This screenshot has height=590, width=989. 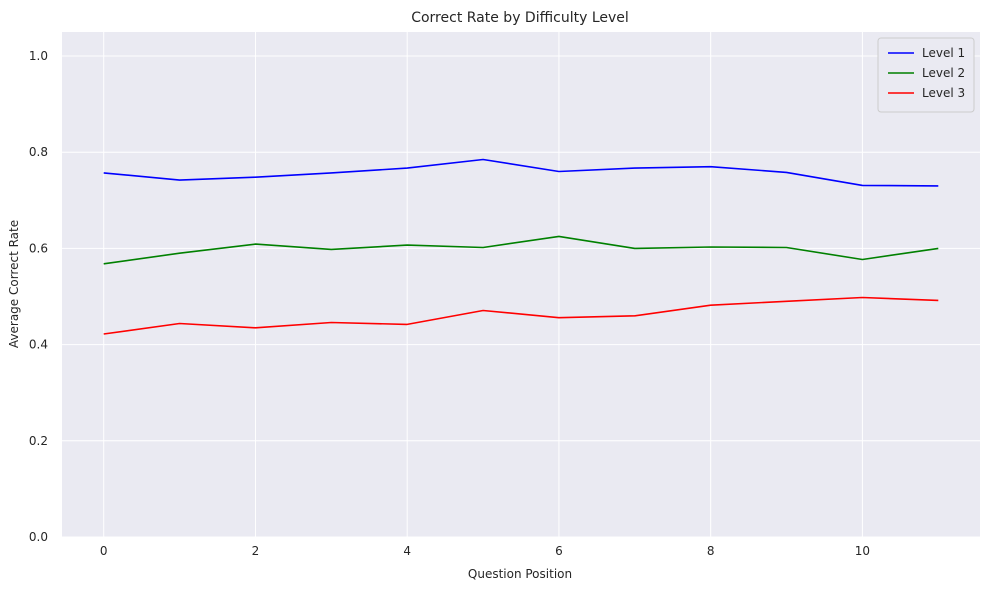 I want to click on legend: Level 1 Level 2 Level 3, so click(x=926, y=75).